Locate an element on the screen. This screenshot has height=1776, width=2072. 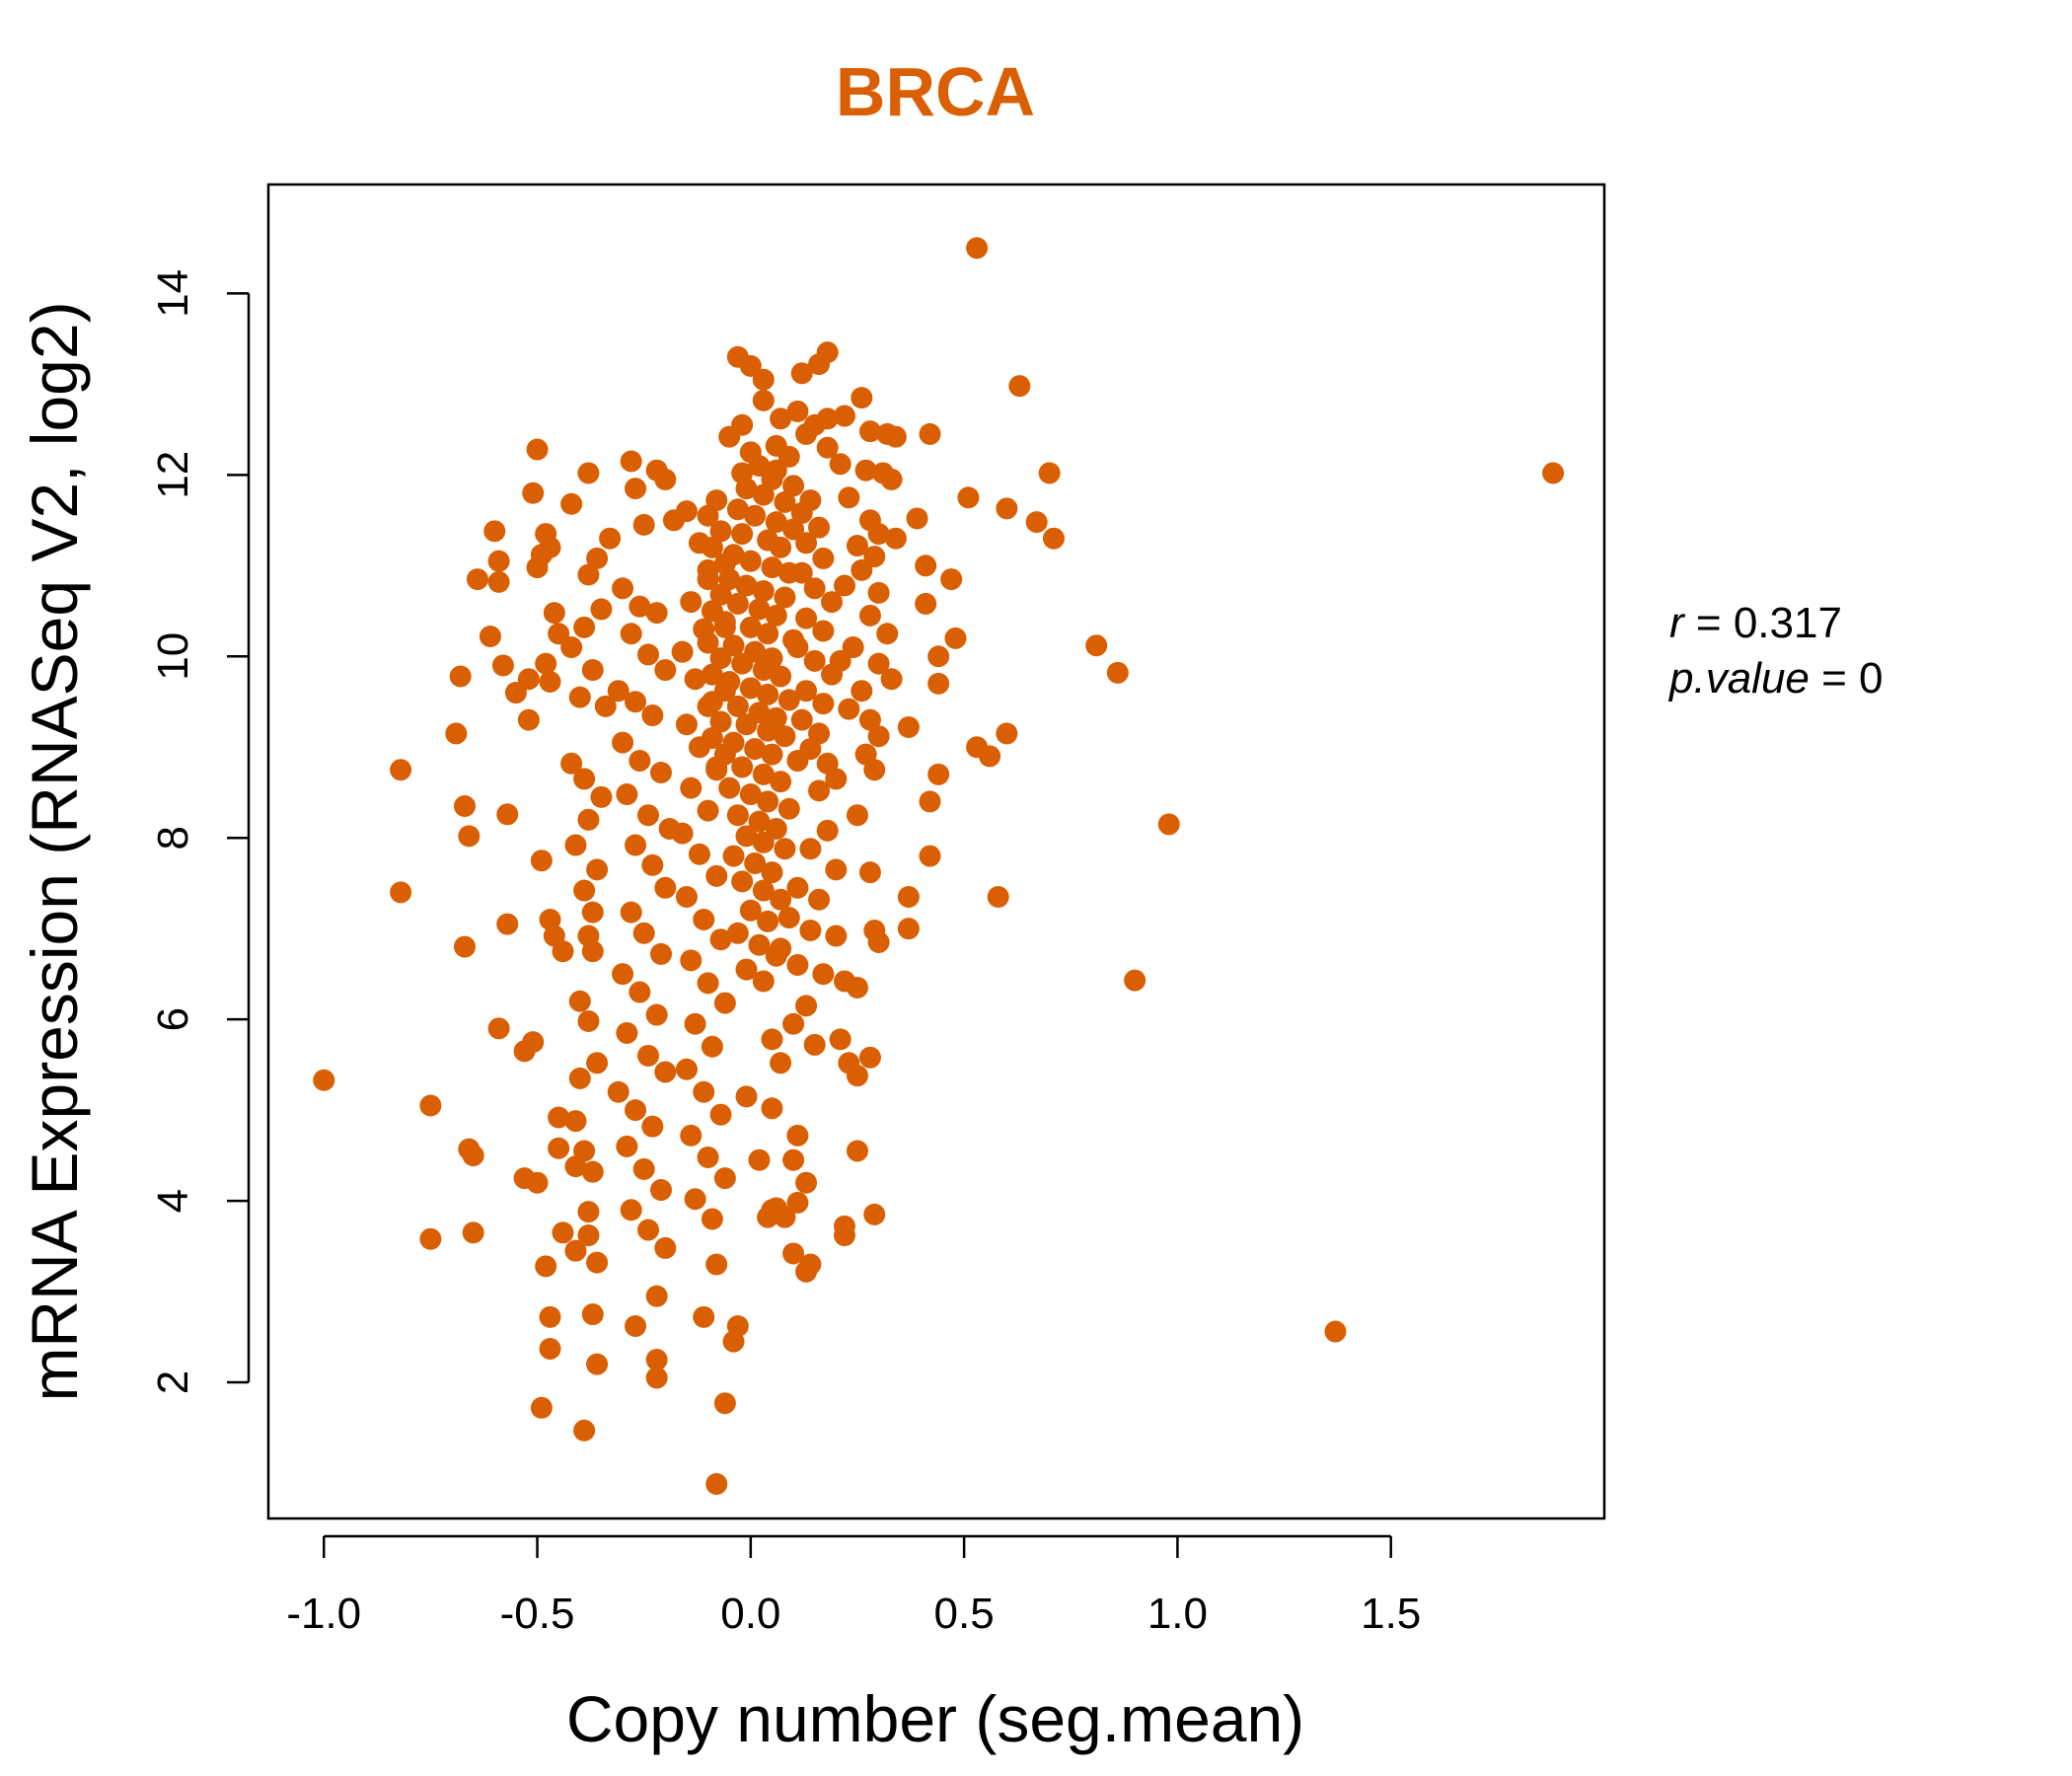
chart-title: BRCA is located at coordinates (936, 92).